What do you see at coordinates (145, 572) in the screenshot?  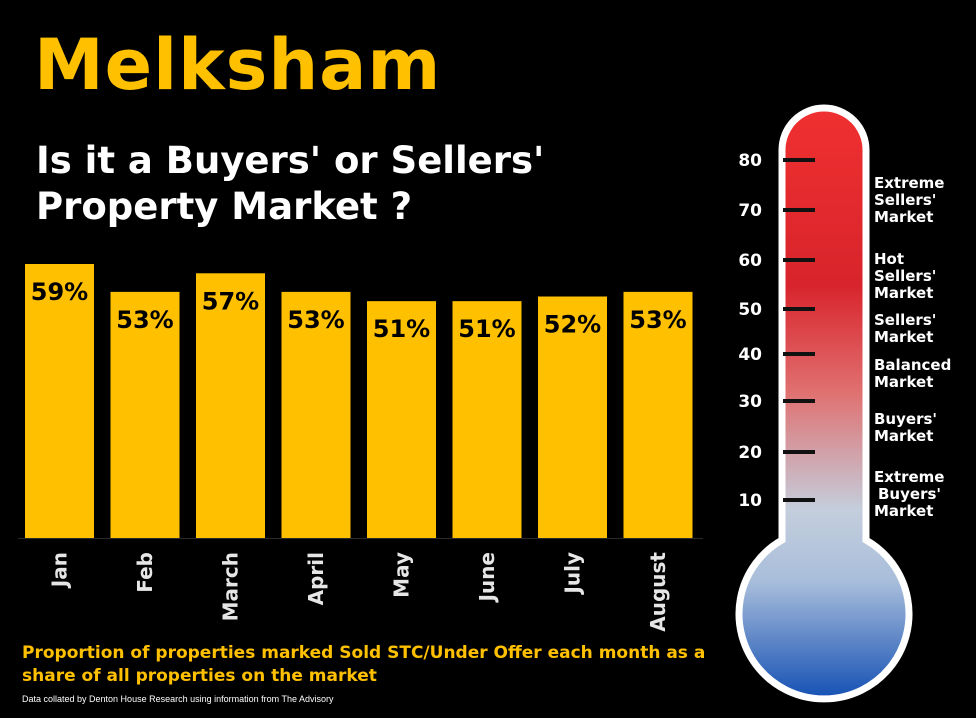 I see `x-tick-label: Feb` at bounding box center [145, 572].